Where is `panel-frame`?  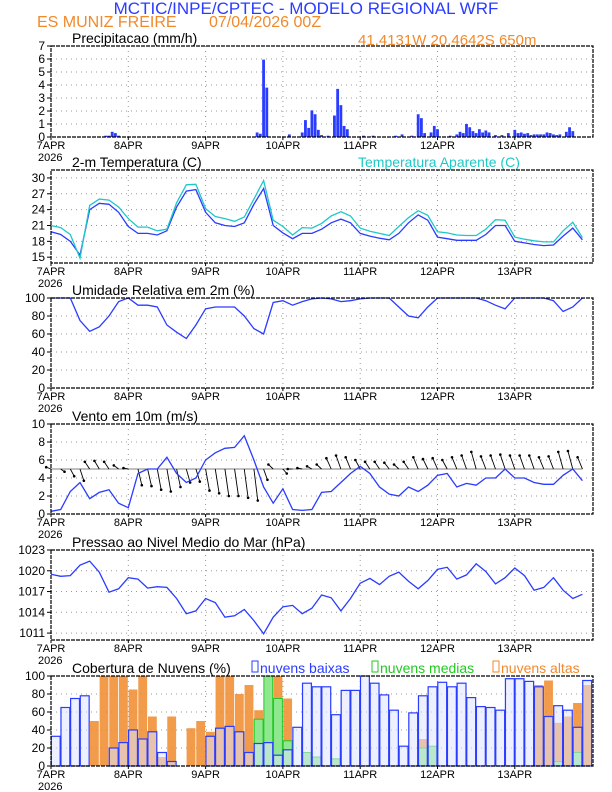 panel-frame is located at coordinates (322, 595).